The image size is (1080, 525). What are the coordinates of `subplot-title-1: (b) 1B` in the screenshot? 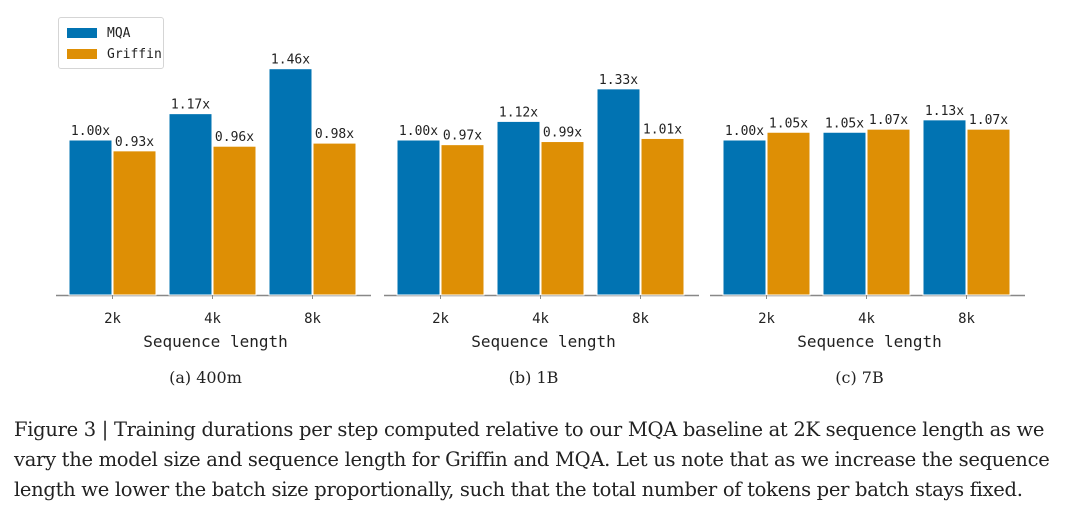 It's located at (534, 377).